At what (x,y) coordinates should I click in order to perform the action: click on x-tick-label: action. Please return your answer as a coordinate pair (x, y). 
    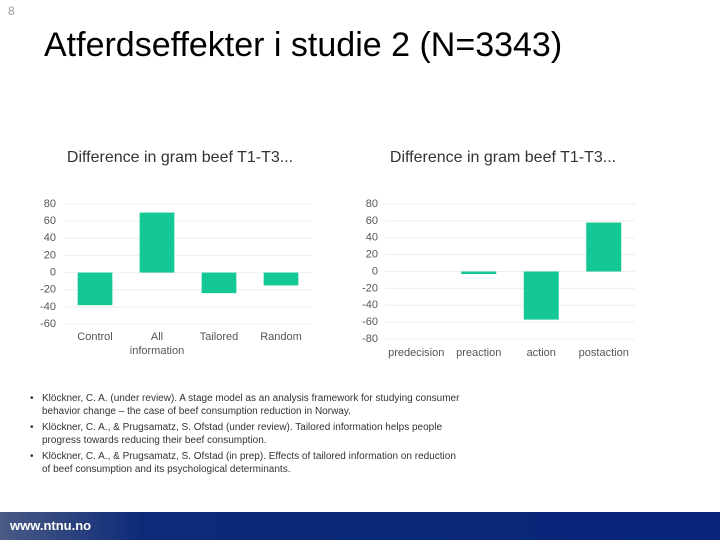
    Looking at the image, I should click on (541, 353).